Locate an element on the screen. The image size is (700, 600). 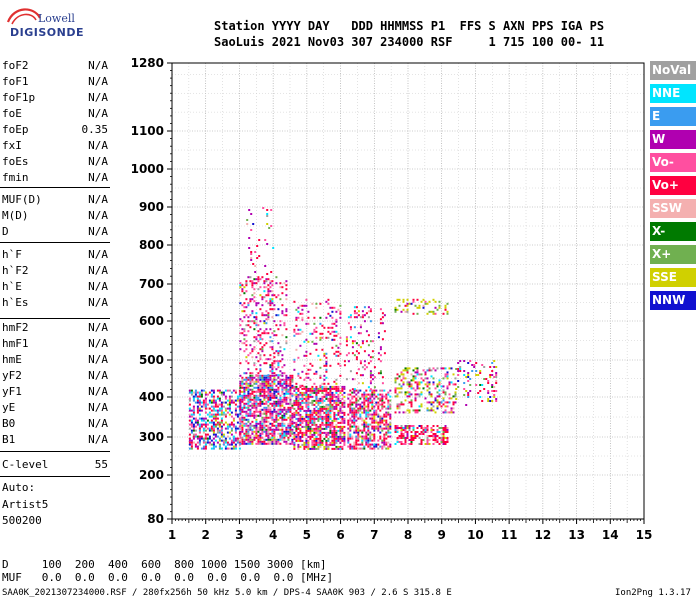
y-tick-label: 1000 is located at coordinates (147, 169).